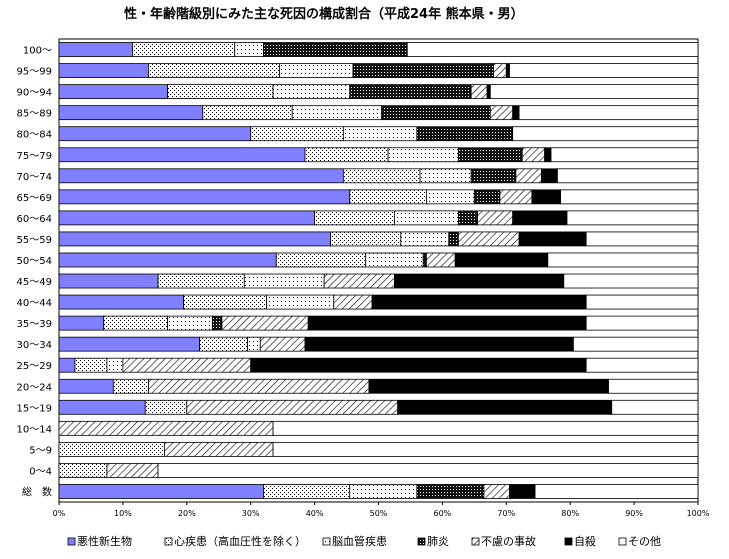 The height and width of the screenshot is (559, 729). I want to click on y-tick-label: 50～54, so click(34, 261).